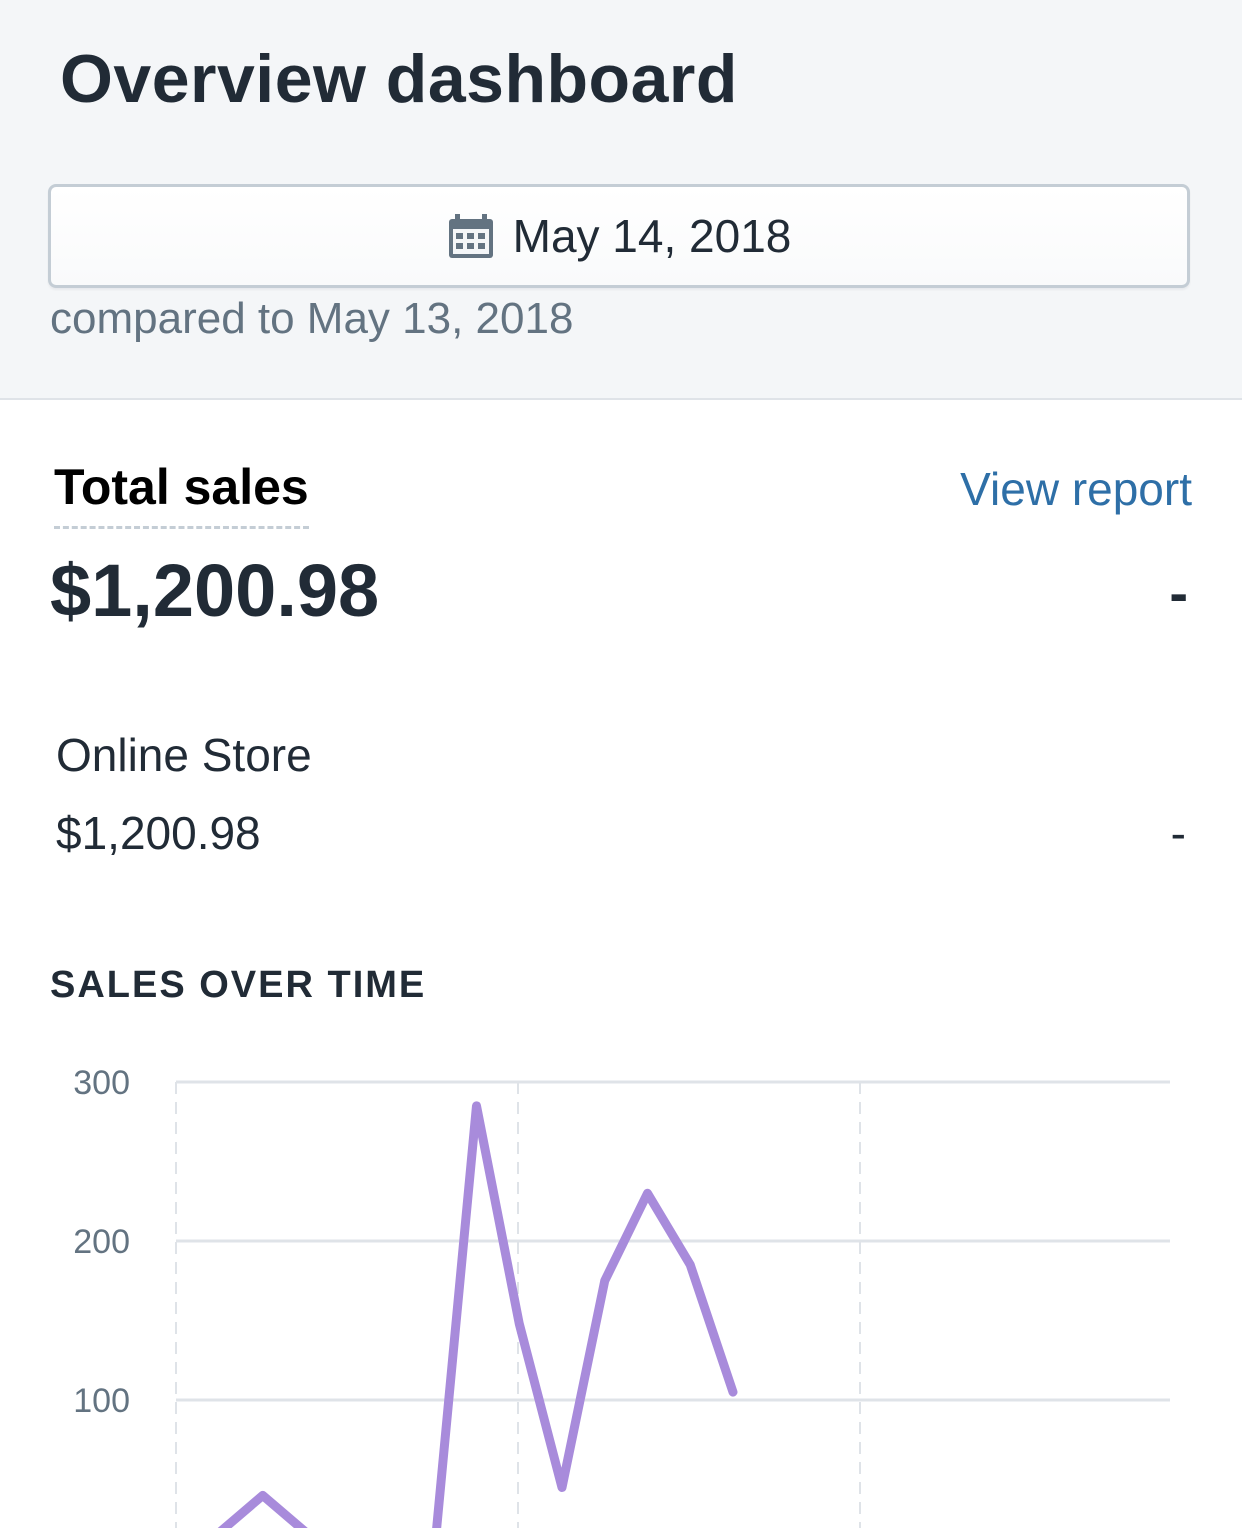 Image resolution: width=1242 pixels, height=1528 pixels. Describe the element at coordinates (1178, 833) in the screenshot. I see `channel-change: -` at that location.